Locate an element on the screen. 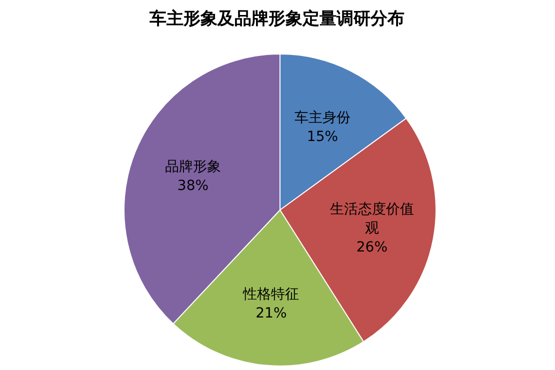 The image size is (555, 370). data-label: 15% is located at coordinates (322, 137).